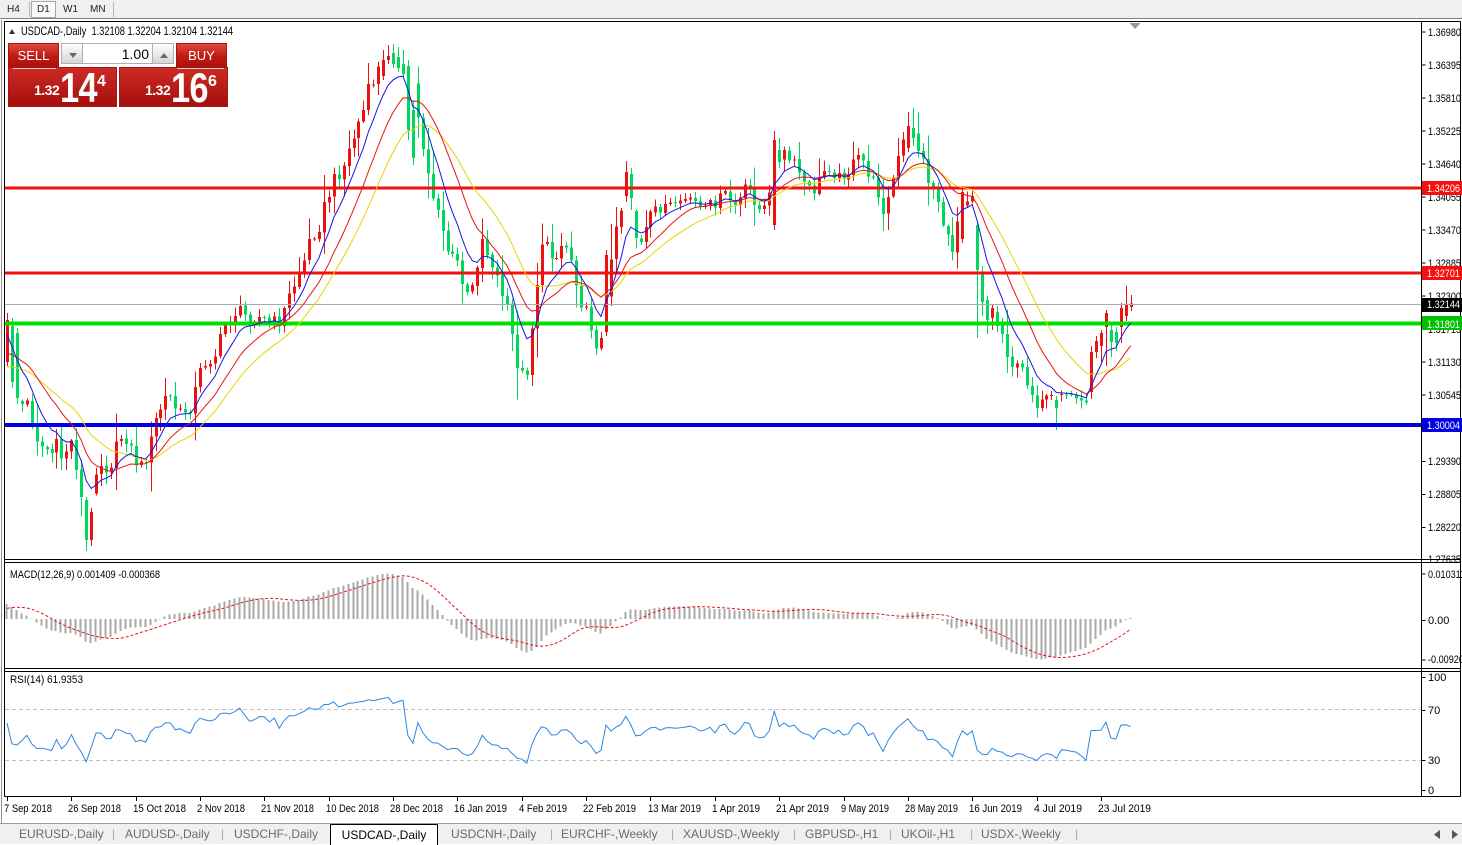 This screenshot has height=845, width=1462. I want to click on svg-text: 1.34640, so click(1444, 165).